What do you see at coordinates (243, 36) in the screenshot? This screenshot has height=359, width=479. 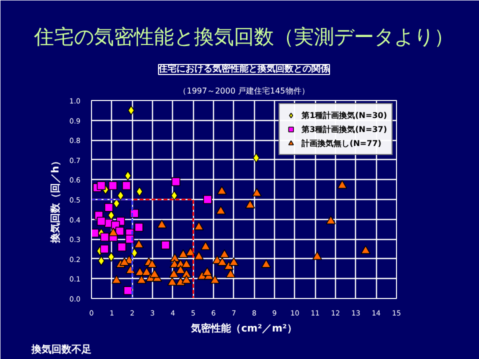 I see `chart-title: 住宅の気密性能と換気回数（実測データより）` at bounding box center [243, 36].